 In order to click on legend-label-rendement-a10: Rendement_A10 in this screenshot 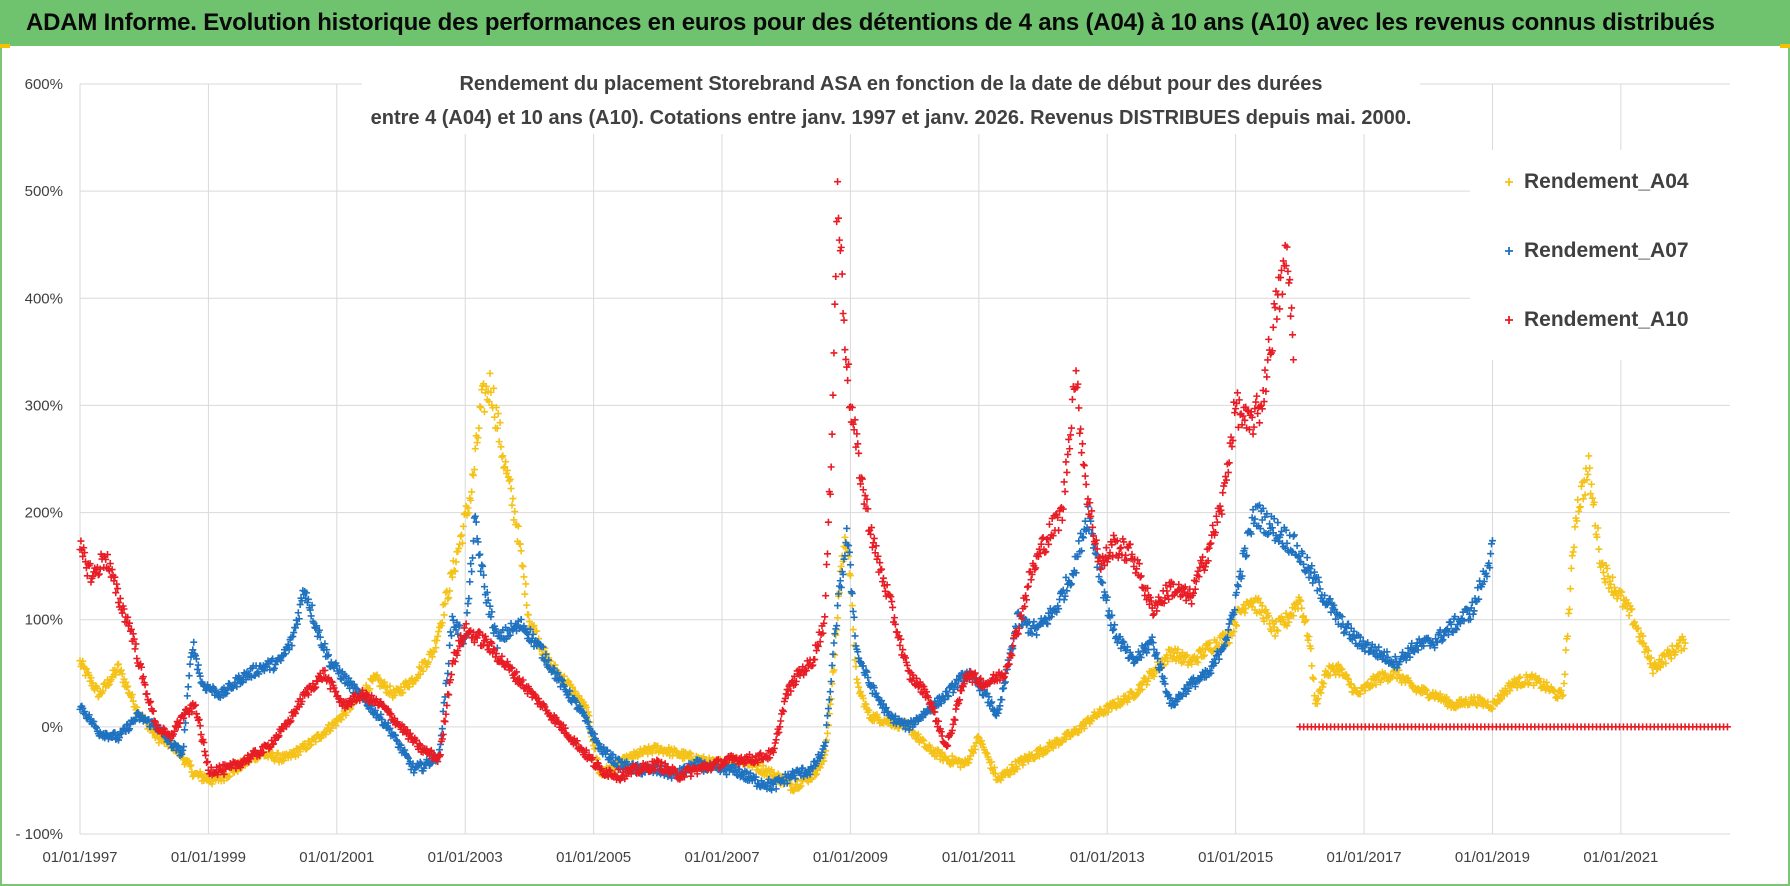, I will do `click(1606, 319)`.